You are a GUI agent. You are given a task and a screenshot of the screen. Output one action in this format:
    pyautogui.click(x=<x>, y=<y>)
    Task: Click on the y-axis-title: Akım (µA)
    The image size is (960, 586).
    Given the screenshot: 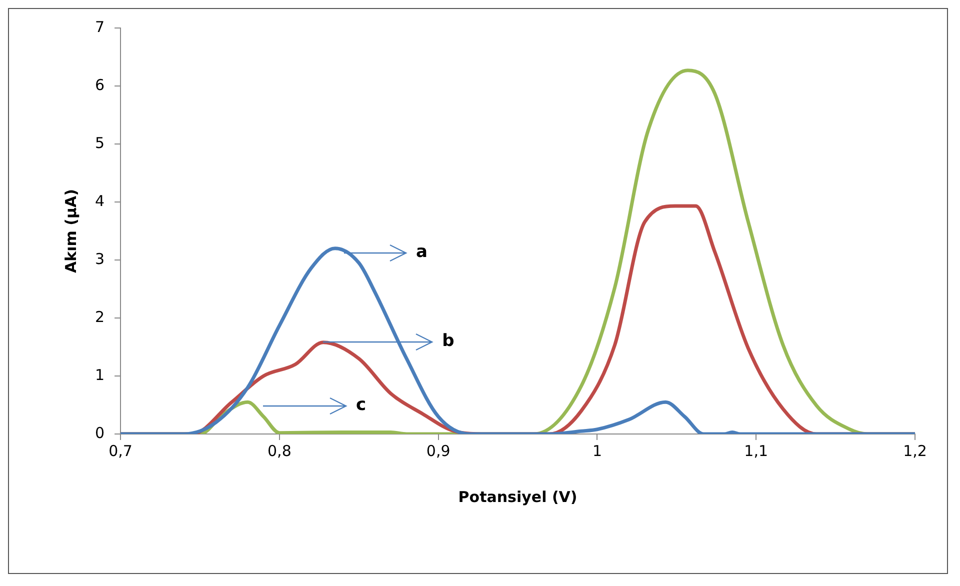 What is the action you would take?
    pyautogui.click(x=71, y=231)
    